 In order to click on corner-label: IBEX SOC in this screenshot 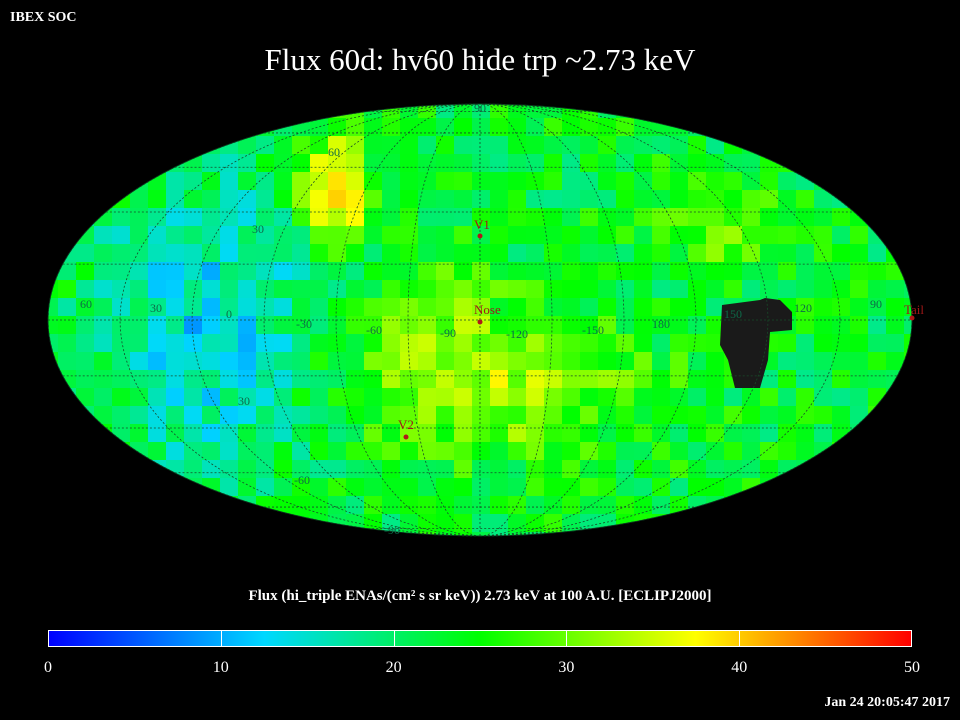, I will do `click(43, 17)`.